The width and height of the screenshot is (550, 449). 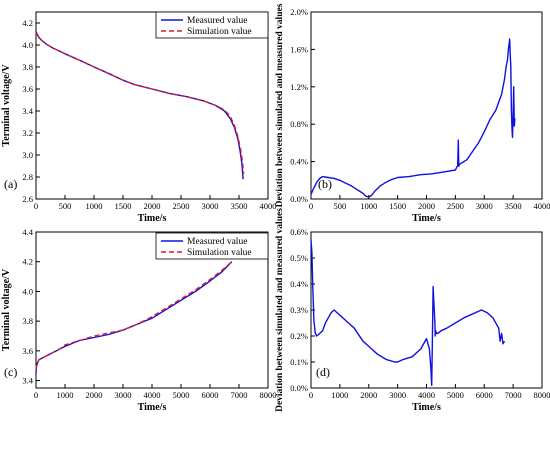 What do you see at coordinates (10, 372) in the screenshot?
I see `panel-label: (c)` at bounding box center [10, 372].